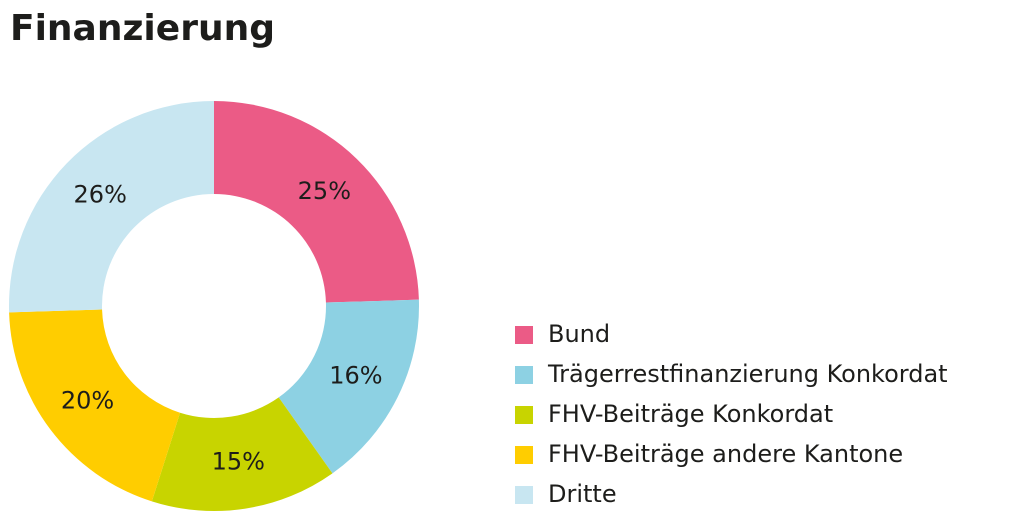 The image size is (1011, 531). What do you see at coordinates (142, 28) in the screenshot?
I see `chart-title: Finanzierung` at bounding box center [142, 28].